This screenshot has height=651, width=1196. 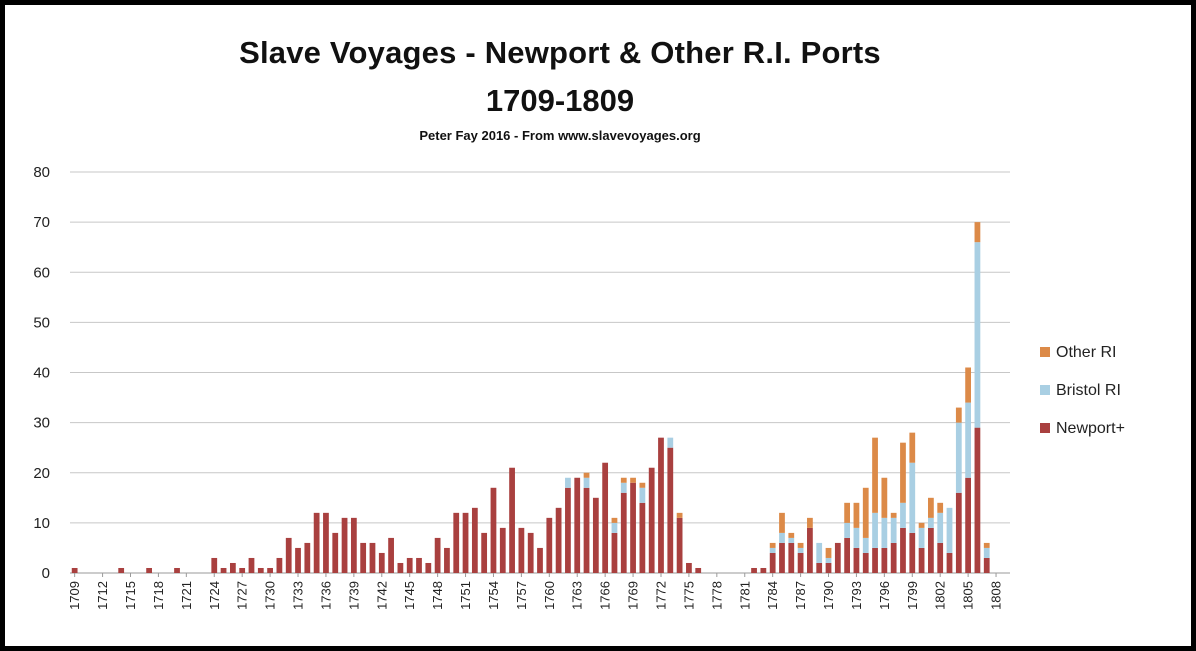 I want to click on x-tick-label: 1778, so click(x=716, y=595).